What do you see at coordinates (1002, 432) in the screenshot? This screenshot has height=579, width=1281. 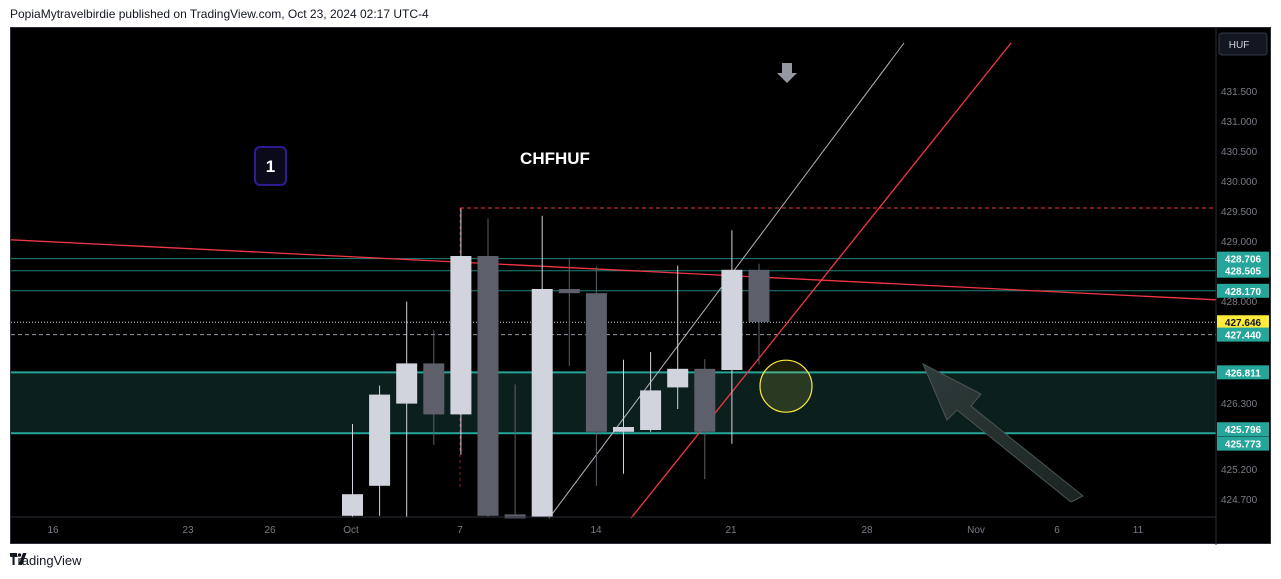 I see `up-arrow-icon` at bounding box center [1002, 432].